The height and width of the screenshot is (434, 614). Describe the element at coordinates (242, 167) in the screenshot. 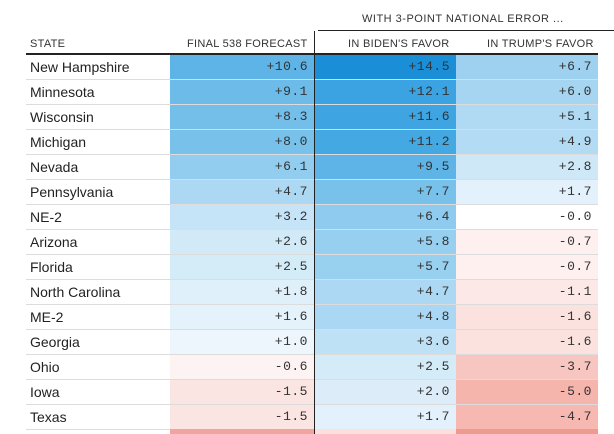

I see `forecast-cell: +6.1` at that location.